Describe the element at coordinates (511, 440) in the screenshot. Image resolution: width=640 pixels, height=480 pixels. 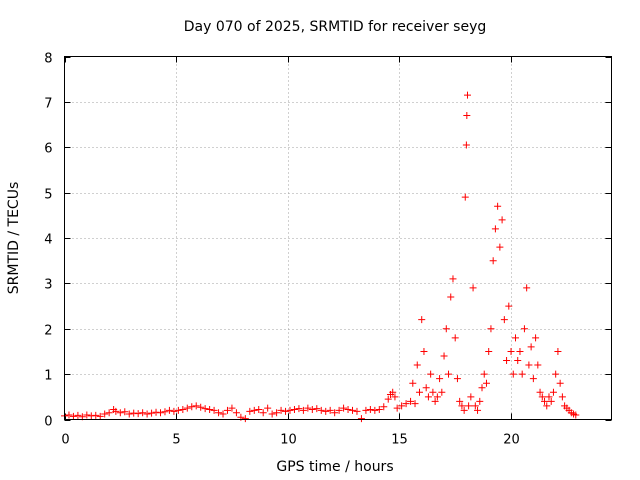
I see `x-tick-label: 20` at that location.